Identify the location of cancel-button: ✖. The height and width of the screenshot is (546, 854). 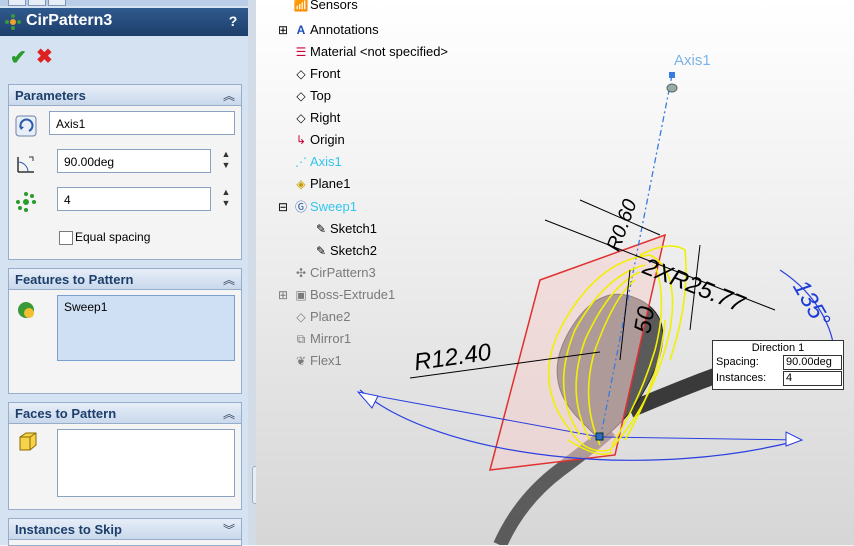
(44, 57).